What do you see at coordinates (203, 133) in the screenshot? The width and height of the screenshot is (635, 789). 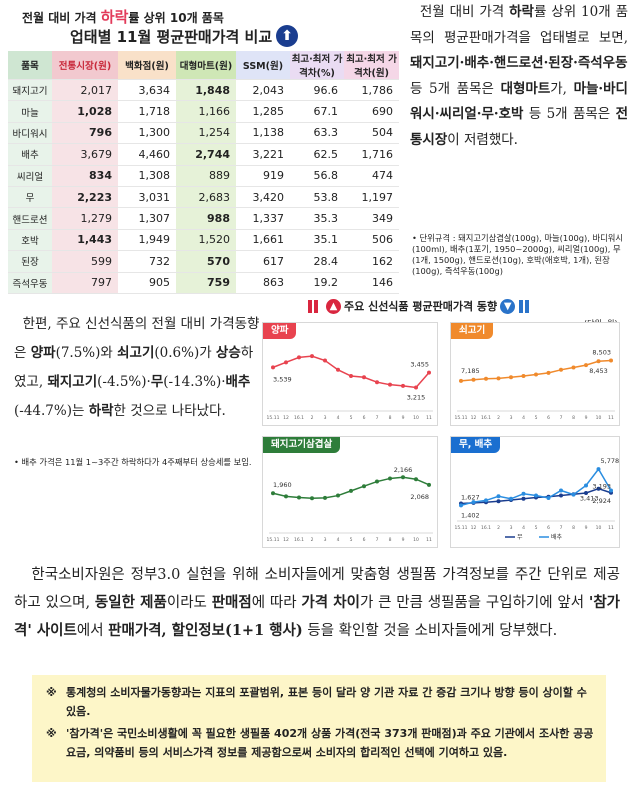 I see `table-row: 바디워시 796 1,300 1,254 1,138 63.3 504` at bounding box center [203, 133].